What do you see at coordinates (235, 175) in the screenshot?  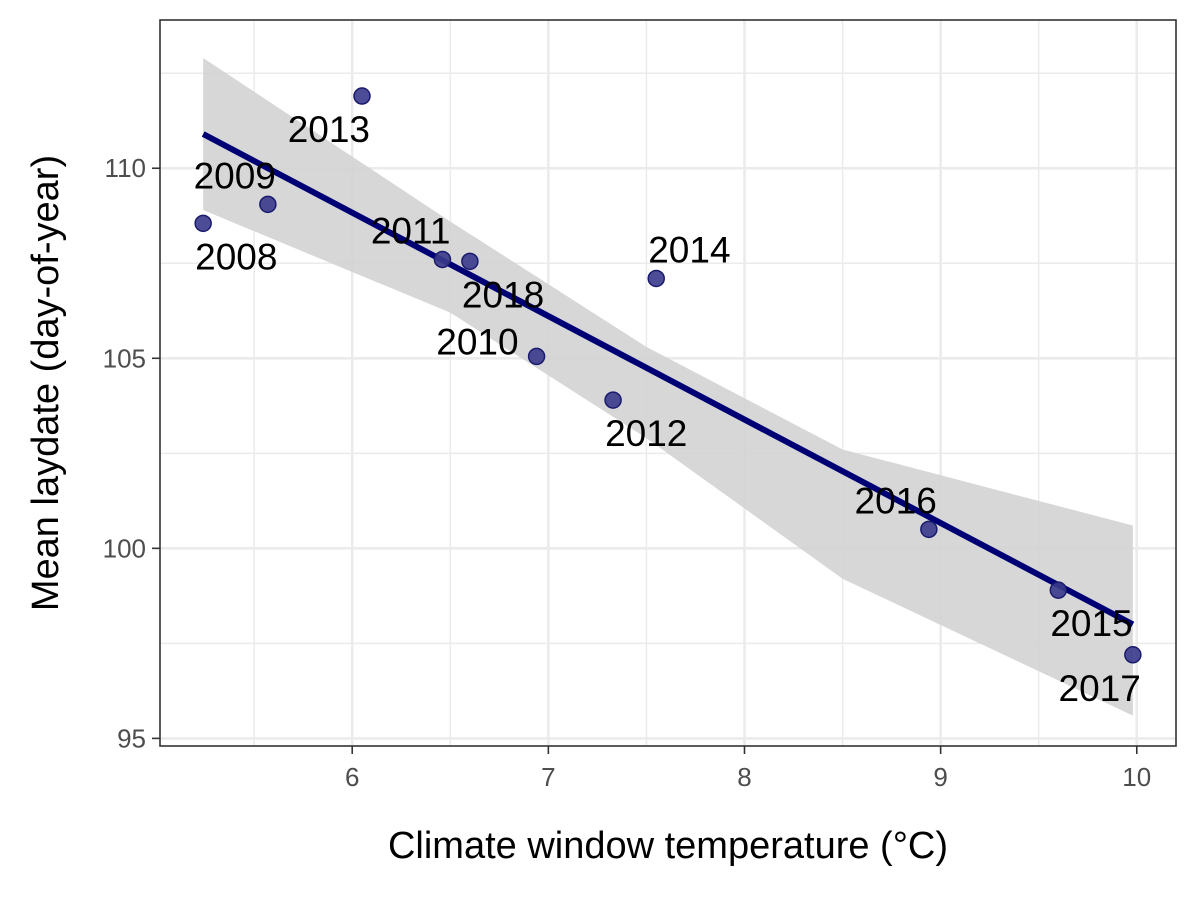 I see `point-label-2009: 2009` at bounding box center [235, 175].